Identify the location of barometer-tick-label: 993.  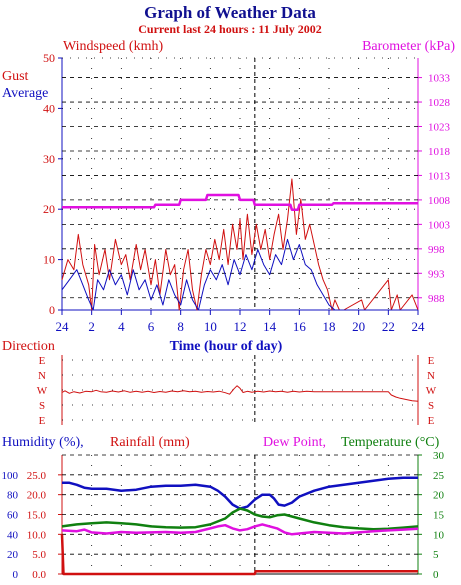
(436, 274).